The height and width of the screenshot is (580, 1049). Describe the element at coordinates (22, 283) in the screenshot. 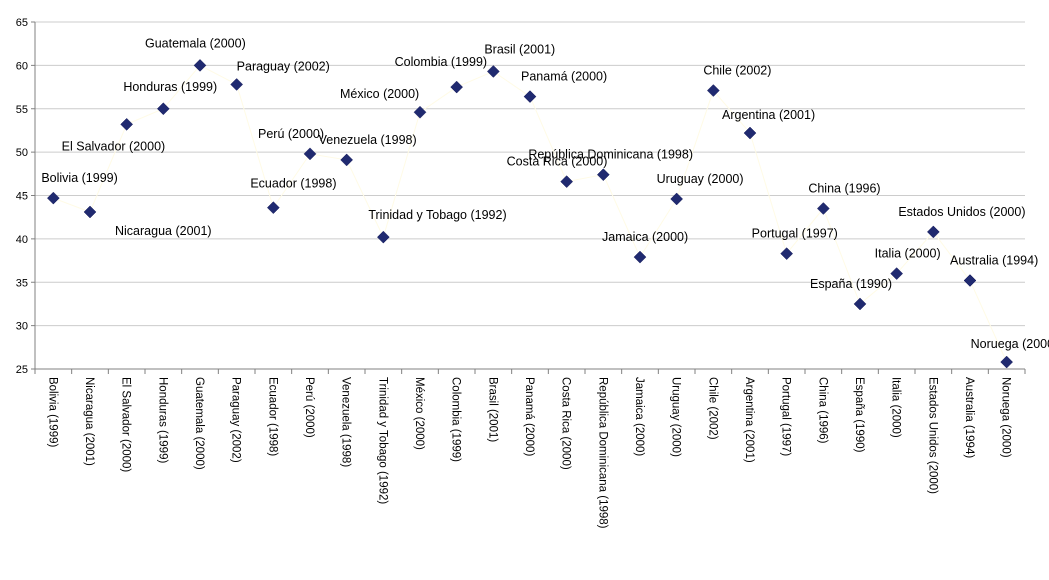

I see `y-tick-label: 35` at that location.